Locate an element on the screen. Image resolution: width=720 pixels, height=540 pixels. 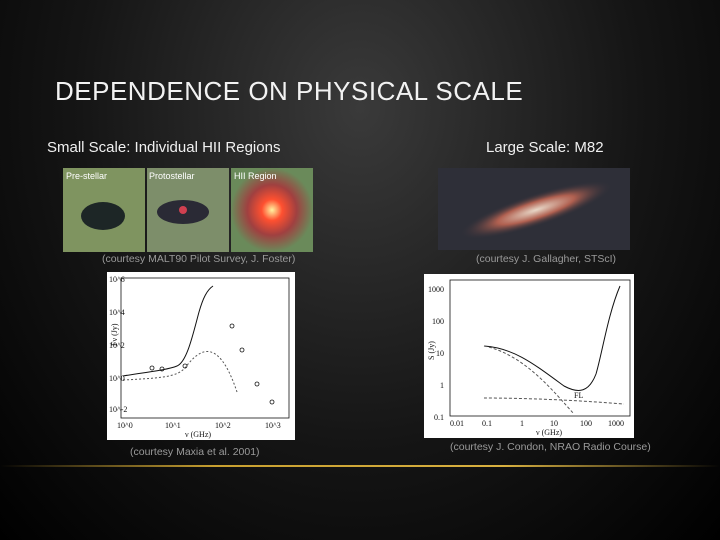
y-label: S (Jy) is located at coordinates (431, 350).